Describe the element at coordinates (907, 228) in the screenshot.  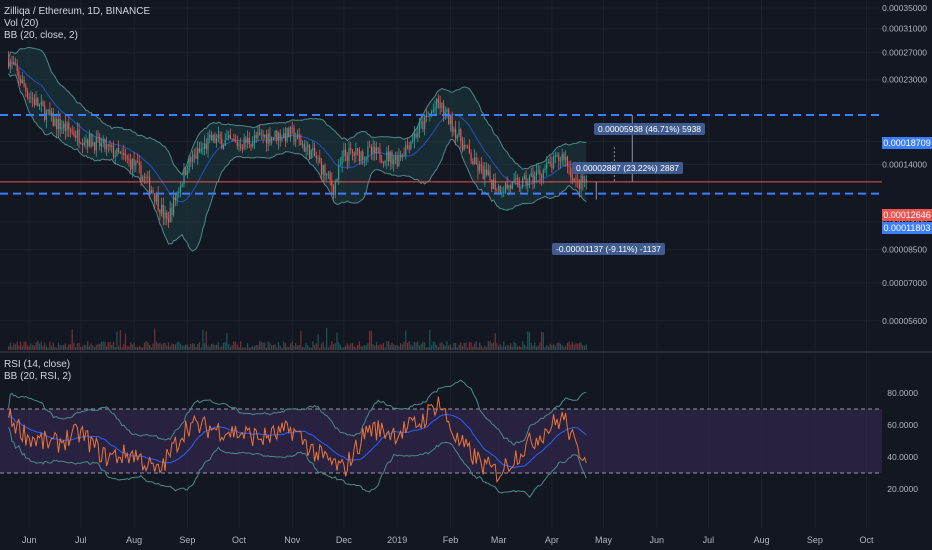
I see `level-low-tag: 0.00011803` at that location.